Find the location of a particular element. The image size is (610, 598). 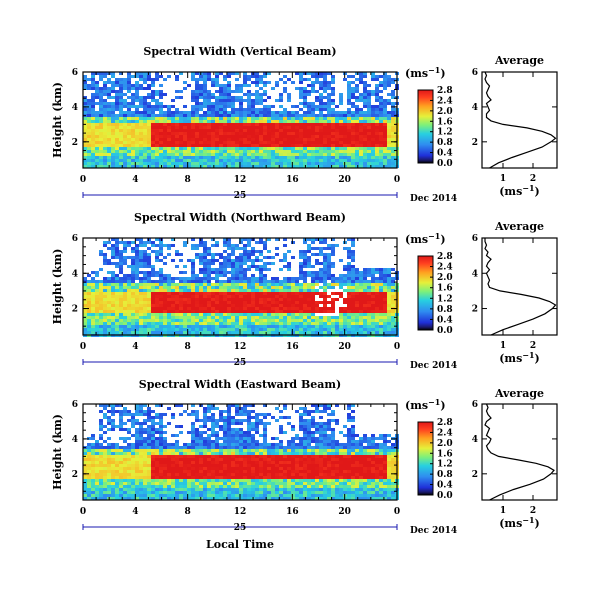

panel-title: Spectral Width (Vertical Beam) is located at coordinates (239, 51).